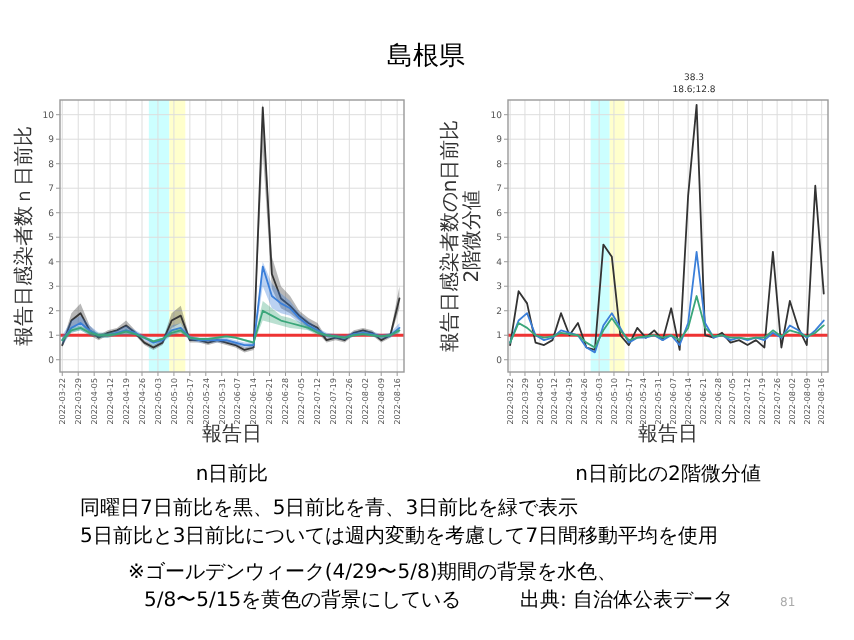  What do you see at coordinates (303, 600) in the screenshot?
I see `text: 5/8〜5/15を黄色の背景にしている` at bounding box center [303, 600].